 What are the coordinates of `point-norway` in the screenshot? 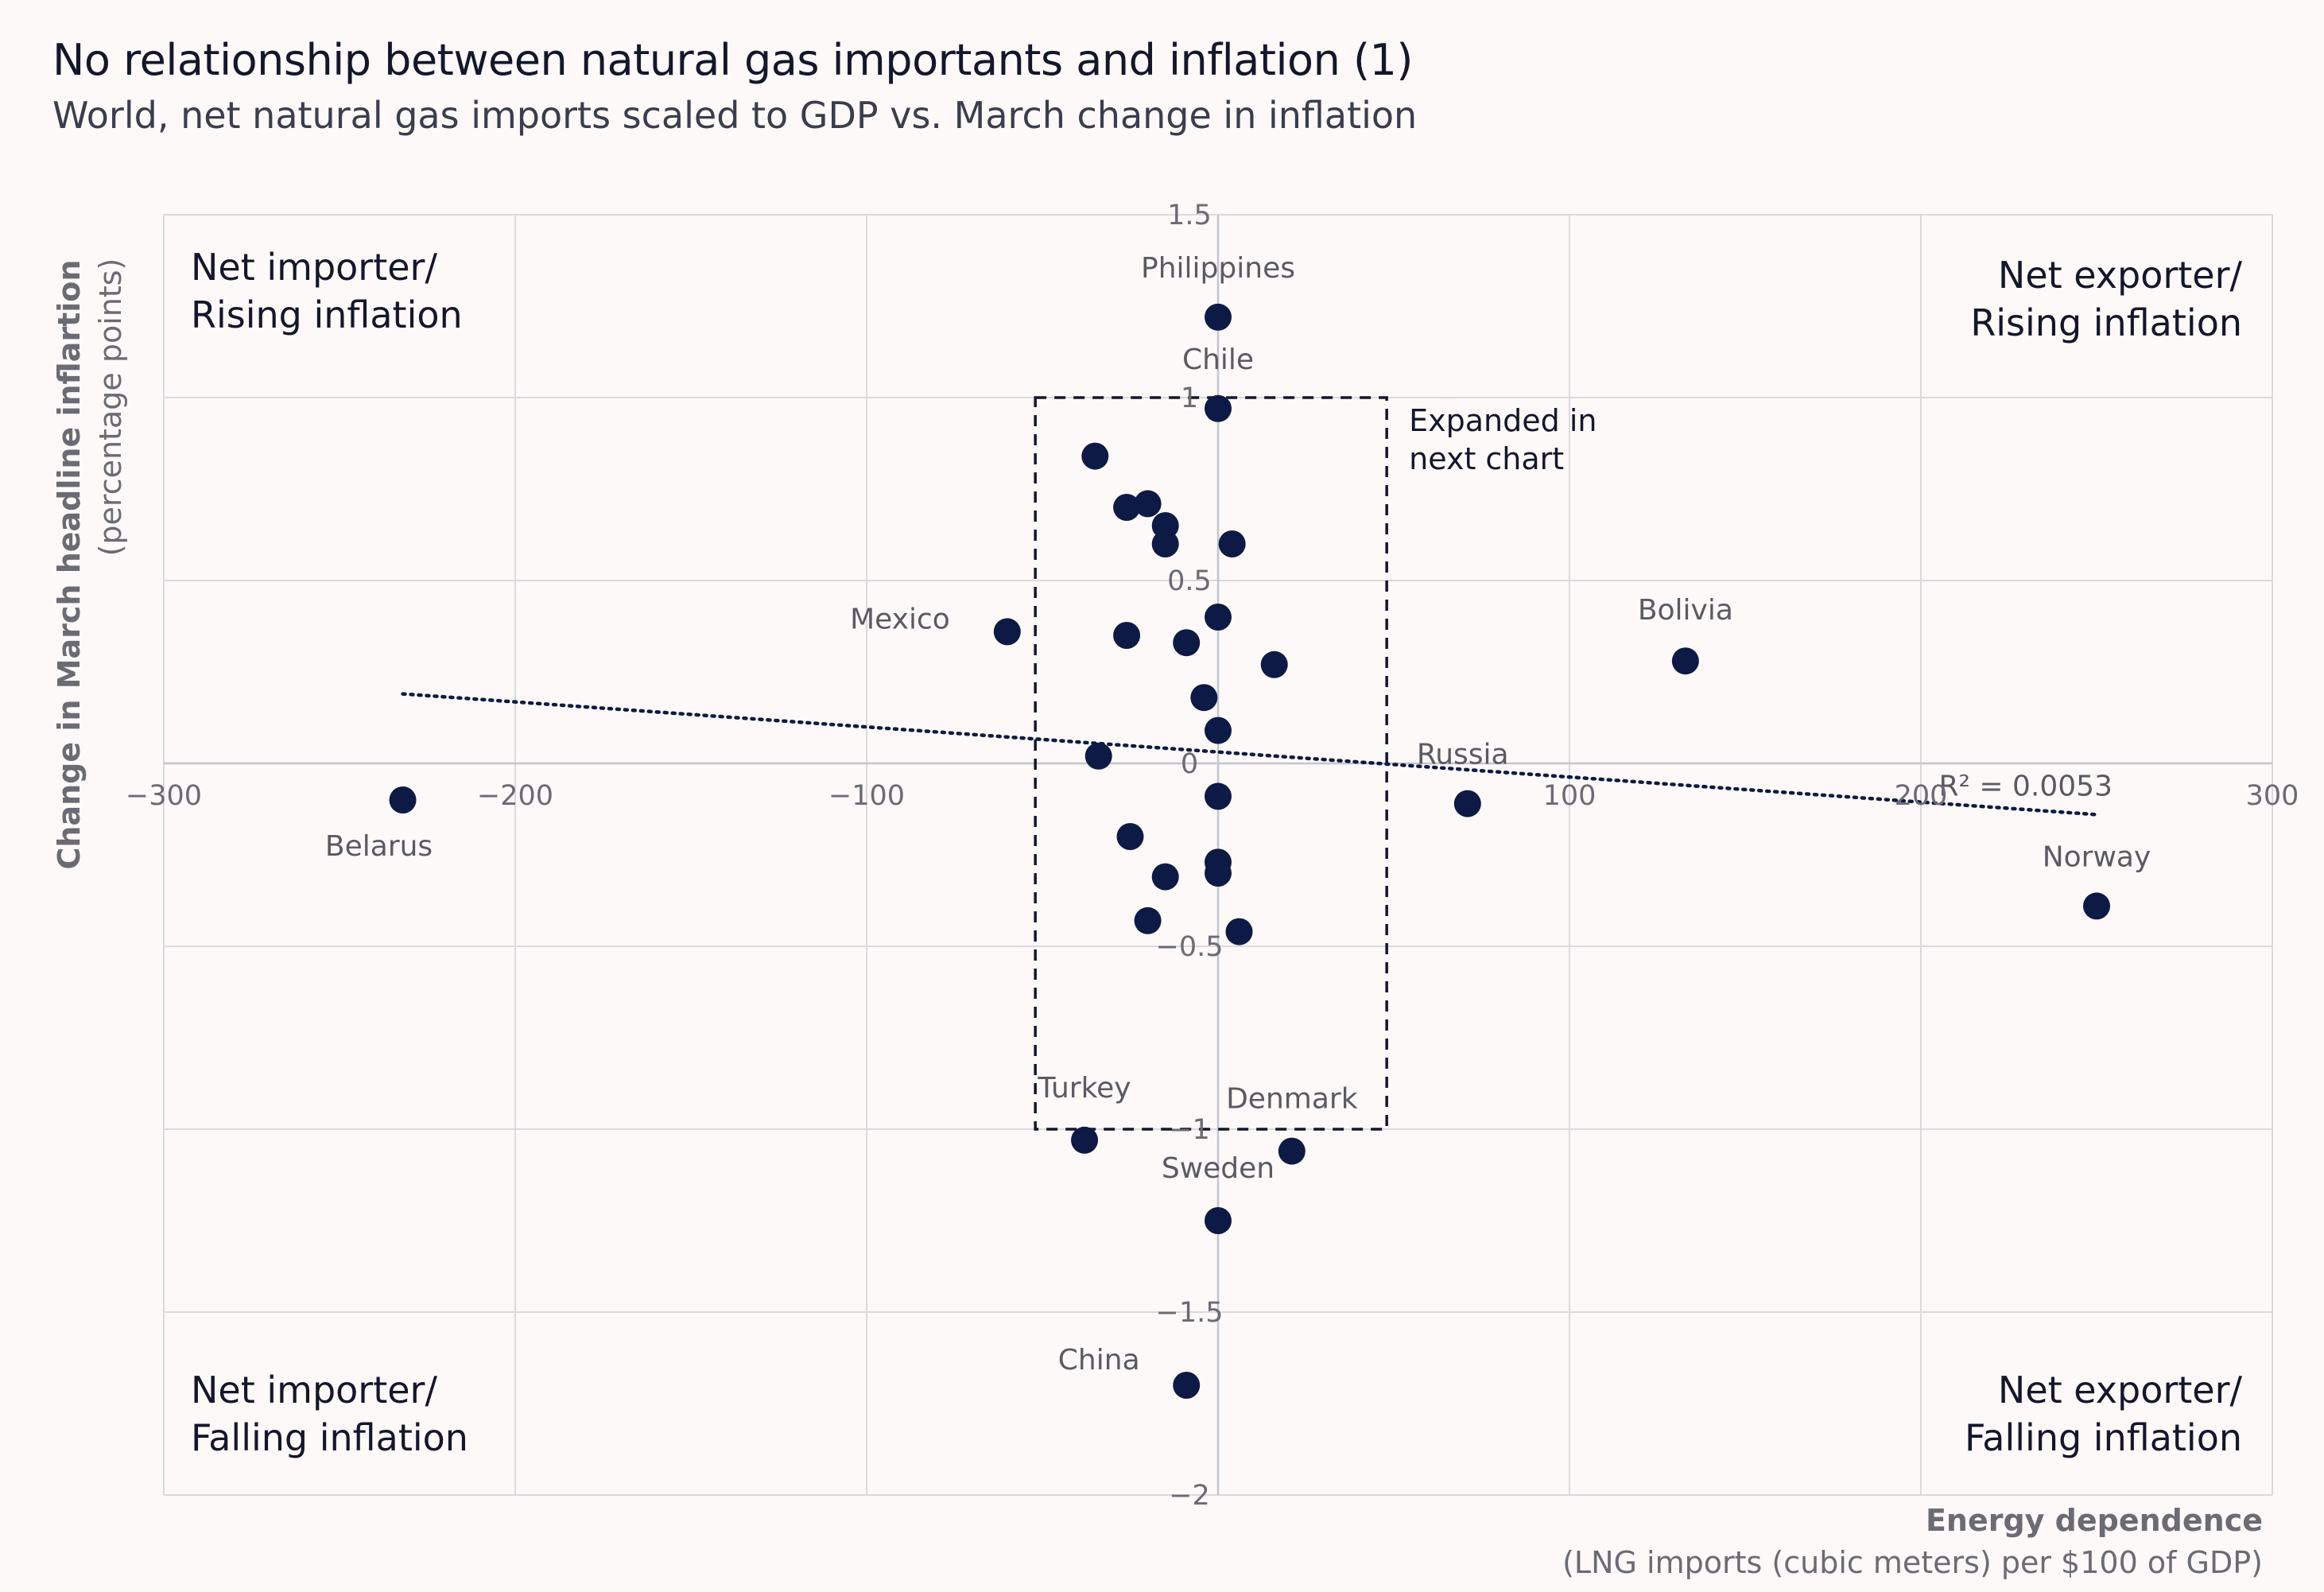 It's located at (2096, 906).